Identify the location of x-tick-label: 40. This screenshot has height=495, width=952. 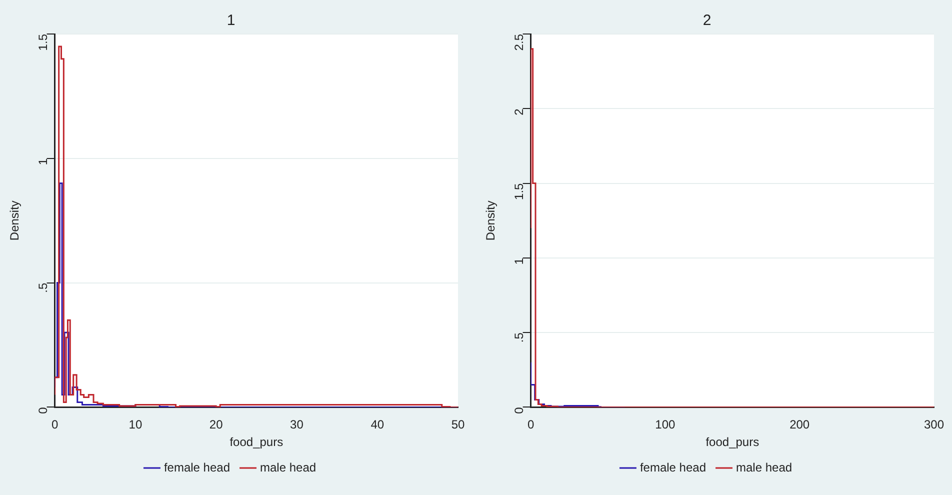
(377, 425).